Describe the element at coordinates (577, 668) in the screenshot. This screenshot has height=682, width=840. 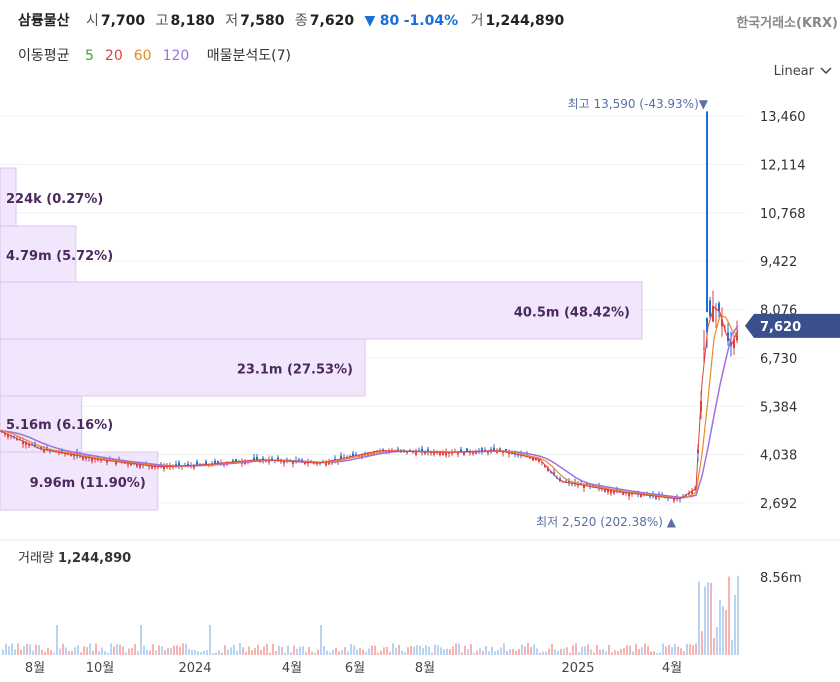
I see `x-tick-label: 2025` at that location.